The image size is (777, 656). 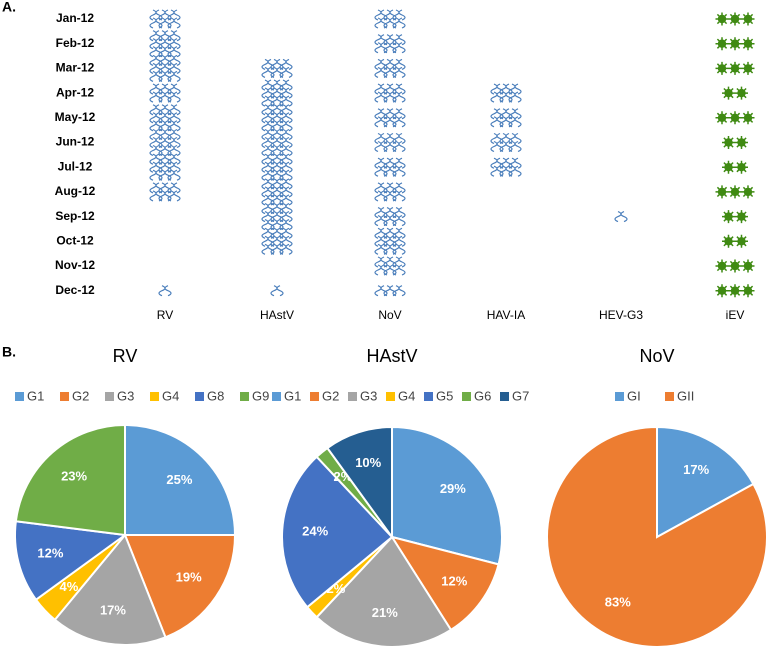 I want to click on value-label: 24%, so click(x=315, y=531).